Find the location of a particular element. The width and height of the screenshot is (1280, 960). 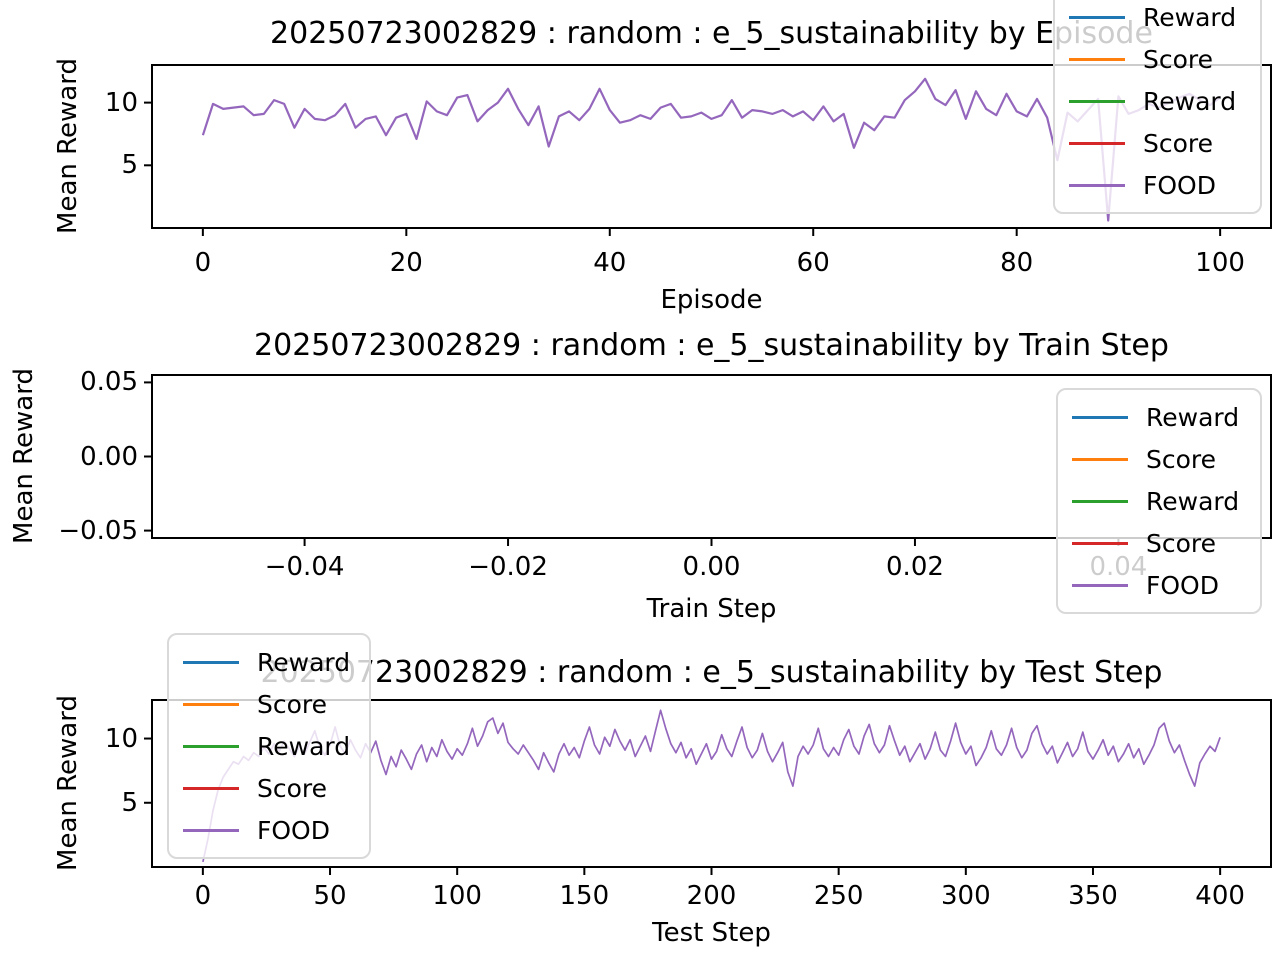

x-axis-label: Test Step is located at coordinates (711, 933).